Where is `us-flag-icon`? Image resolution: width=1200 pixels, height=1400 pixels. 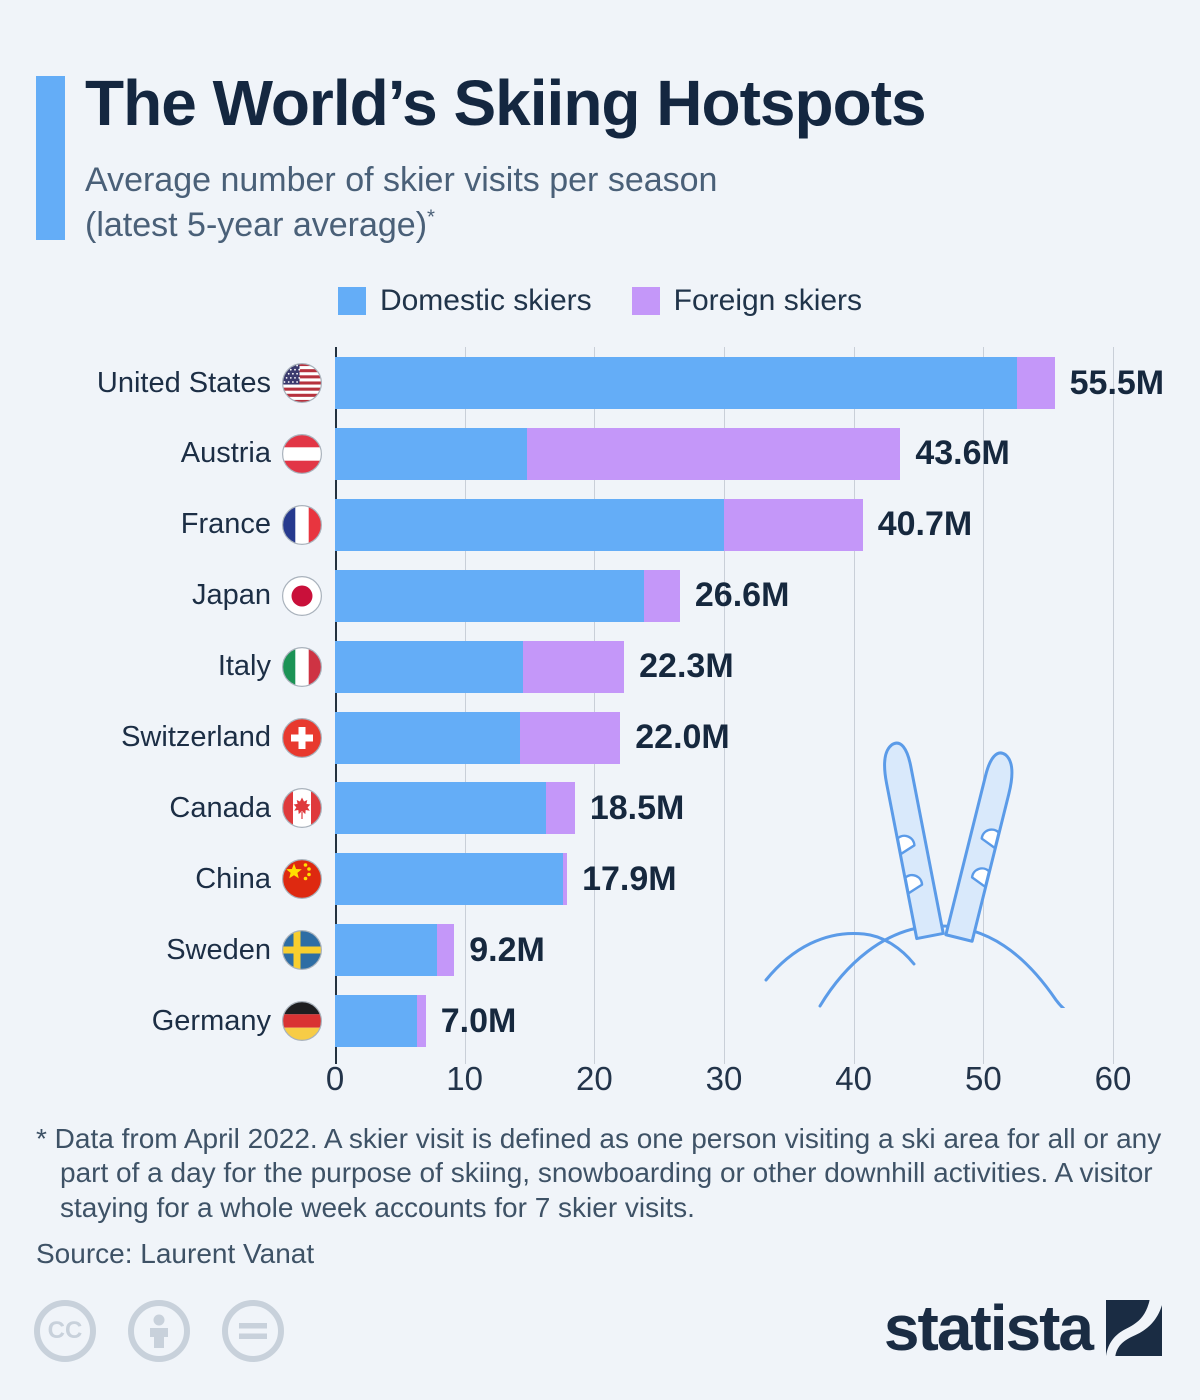 us-flag-icon is located at coordinates (302, 383).